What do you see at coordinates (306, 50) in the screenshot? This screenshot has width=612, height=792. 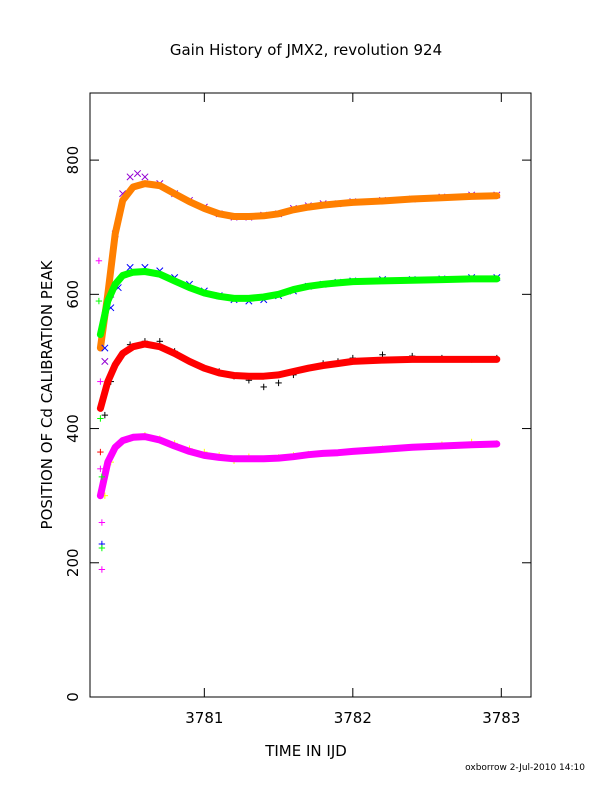 I see `chart-title: Gain History of JMX2, revolution 924` at bounding box center [306, 50].